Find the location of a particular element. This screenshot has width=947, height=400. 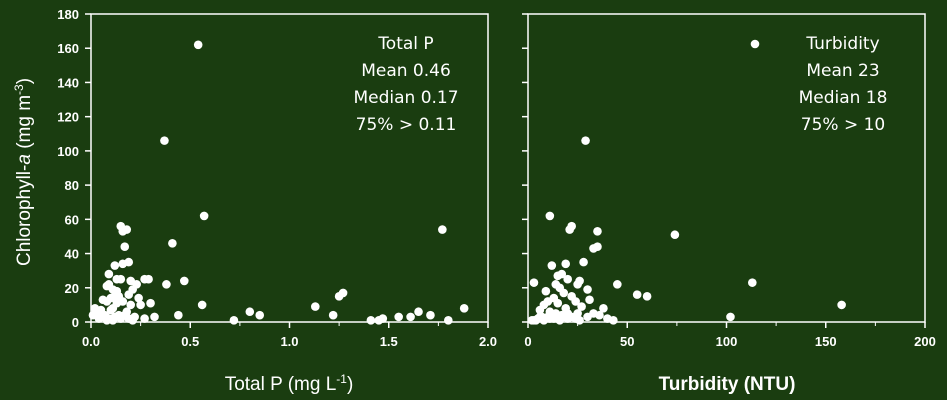

stats-annotation-line: Total P is located at coordinates (405, 44).